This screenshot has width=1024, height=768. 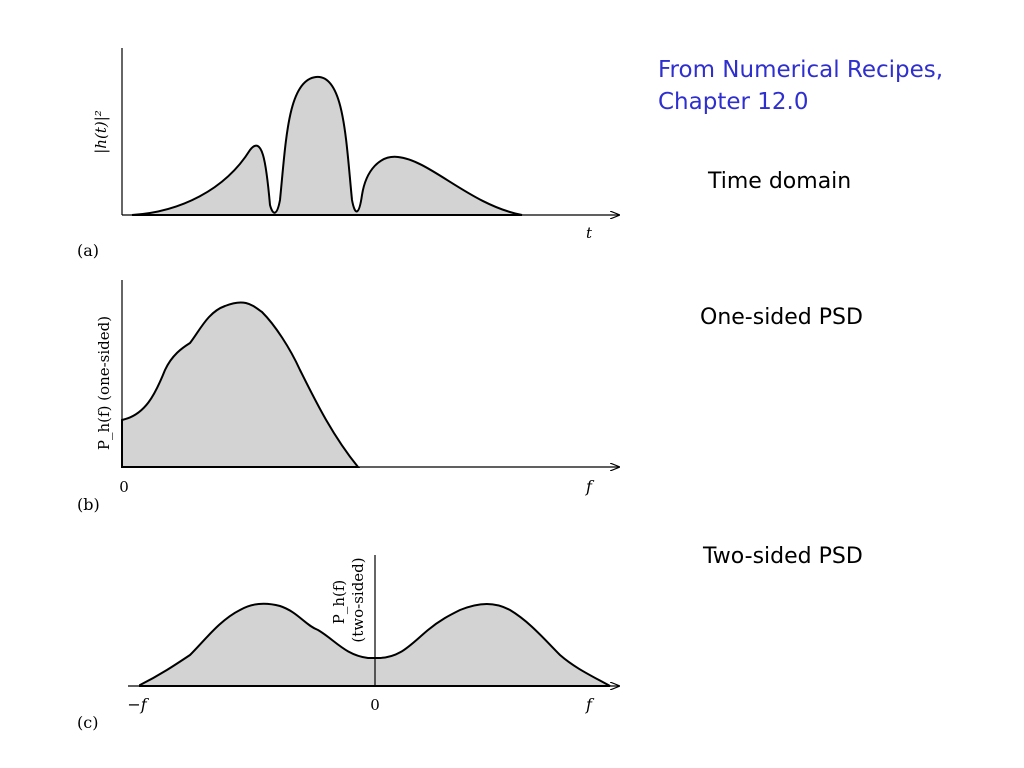 I want to click on caption-one-sided-psd: One-sided PSD, so click(x=781, y=317).